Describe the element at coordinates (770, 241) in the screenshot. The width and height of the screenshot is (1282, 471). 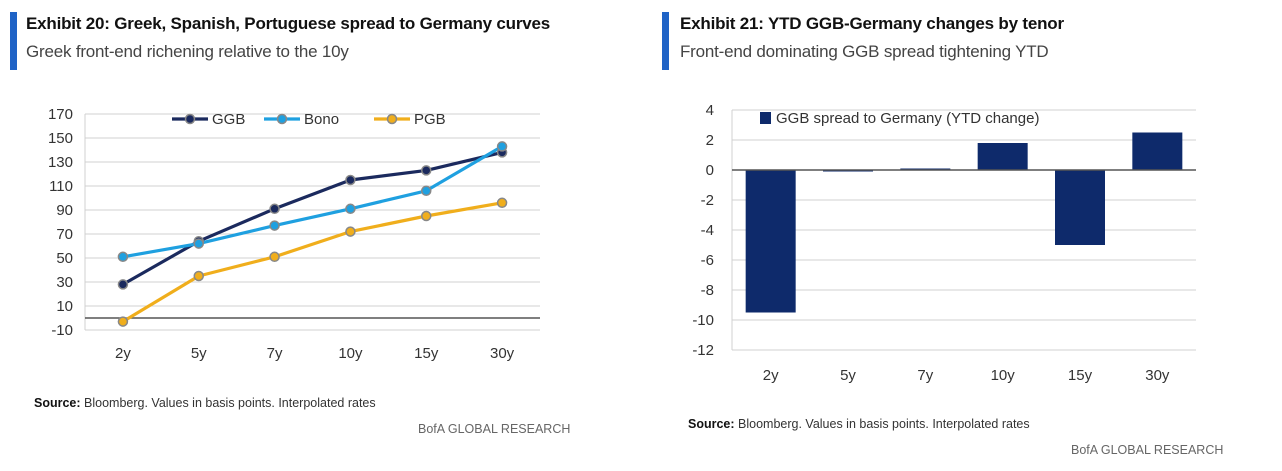
I see `bar-2y` at that location.